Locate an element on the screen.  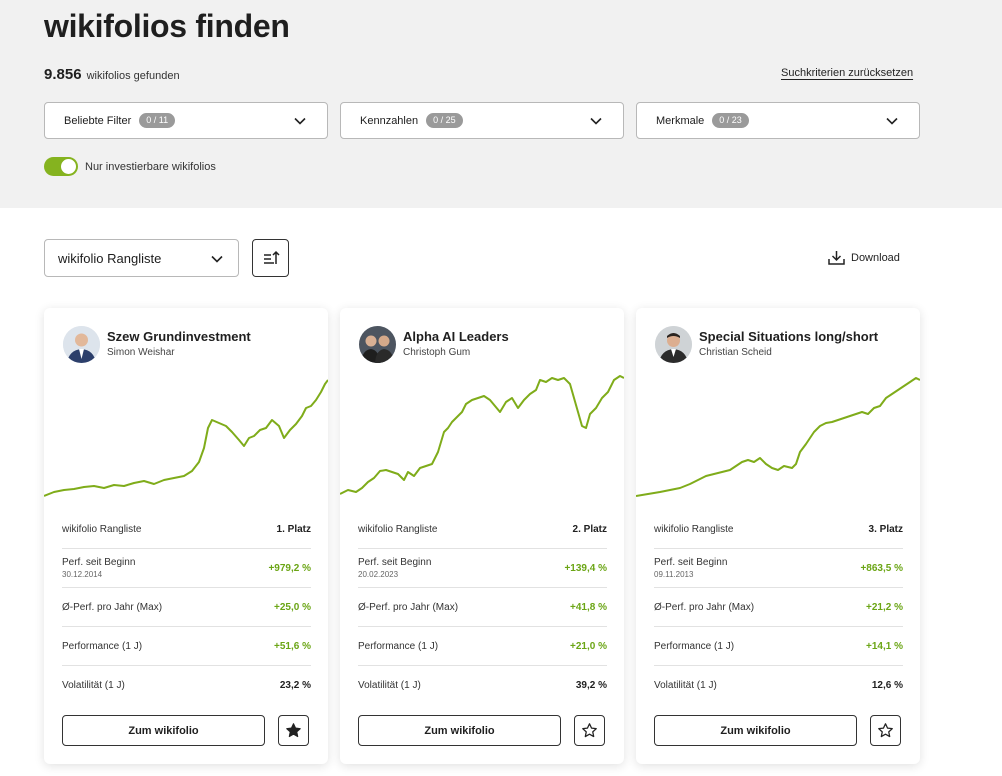
wikifolio-author: Christoph Gum is located at coordinates (437, 352).